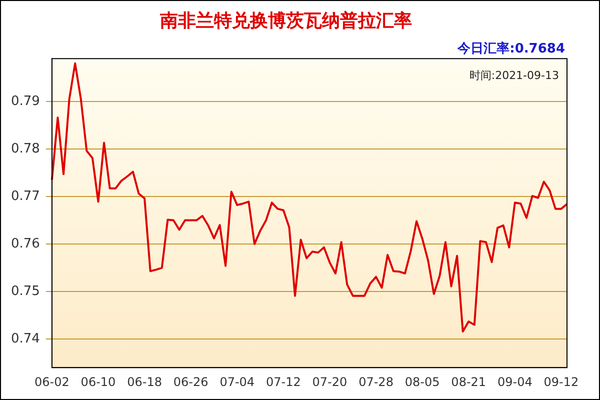 This screenshot has width=600, height=400. I want to click on annotation: 时间:2021-09-13, so click(514, 75).